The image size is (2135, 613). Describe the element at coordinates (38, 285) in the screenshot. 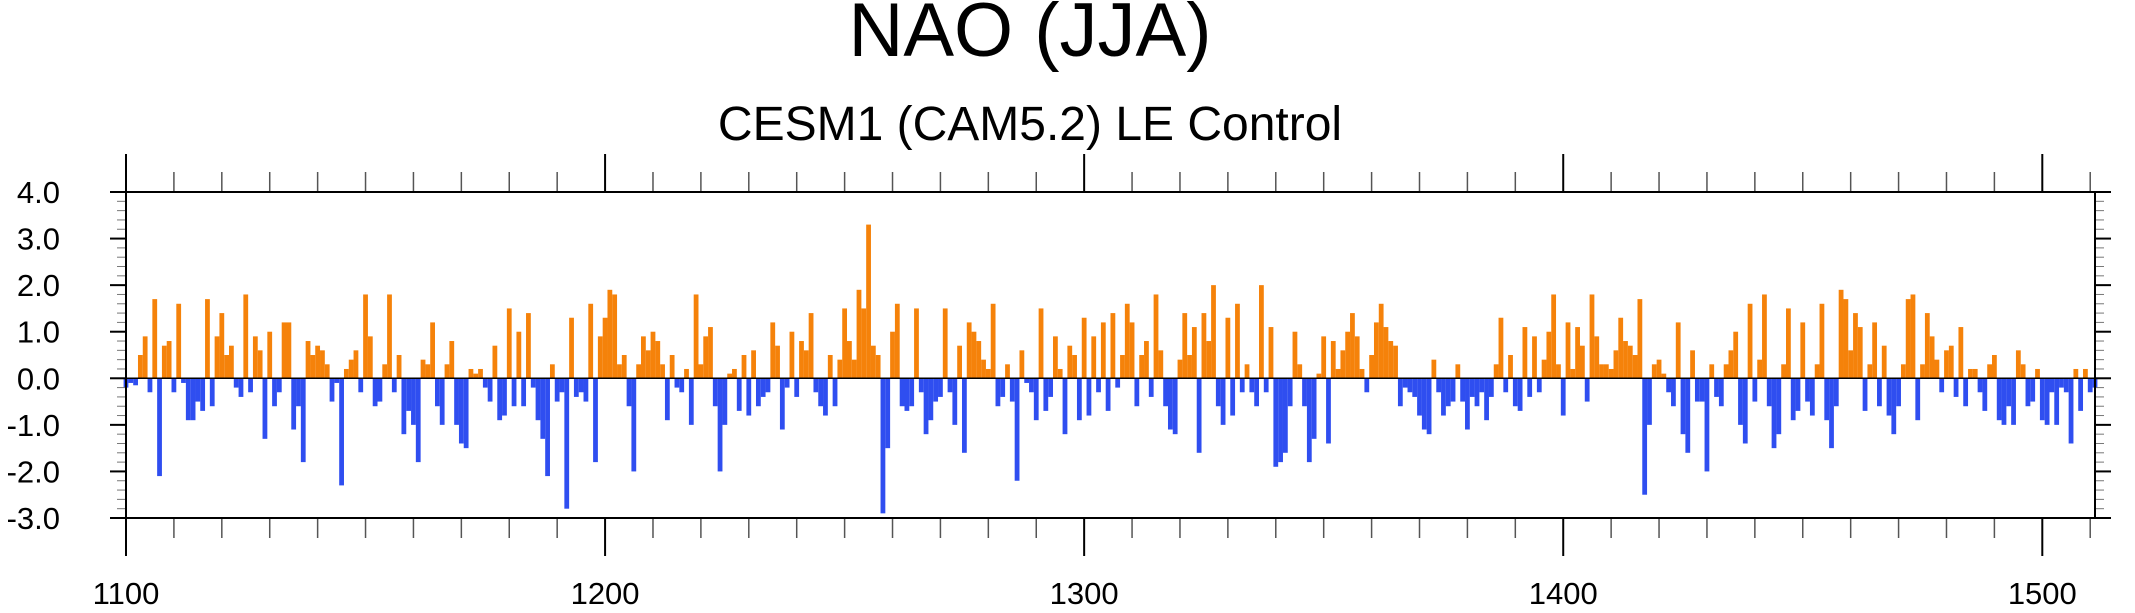

I see `y-tick-label: 2.0` at that location.